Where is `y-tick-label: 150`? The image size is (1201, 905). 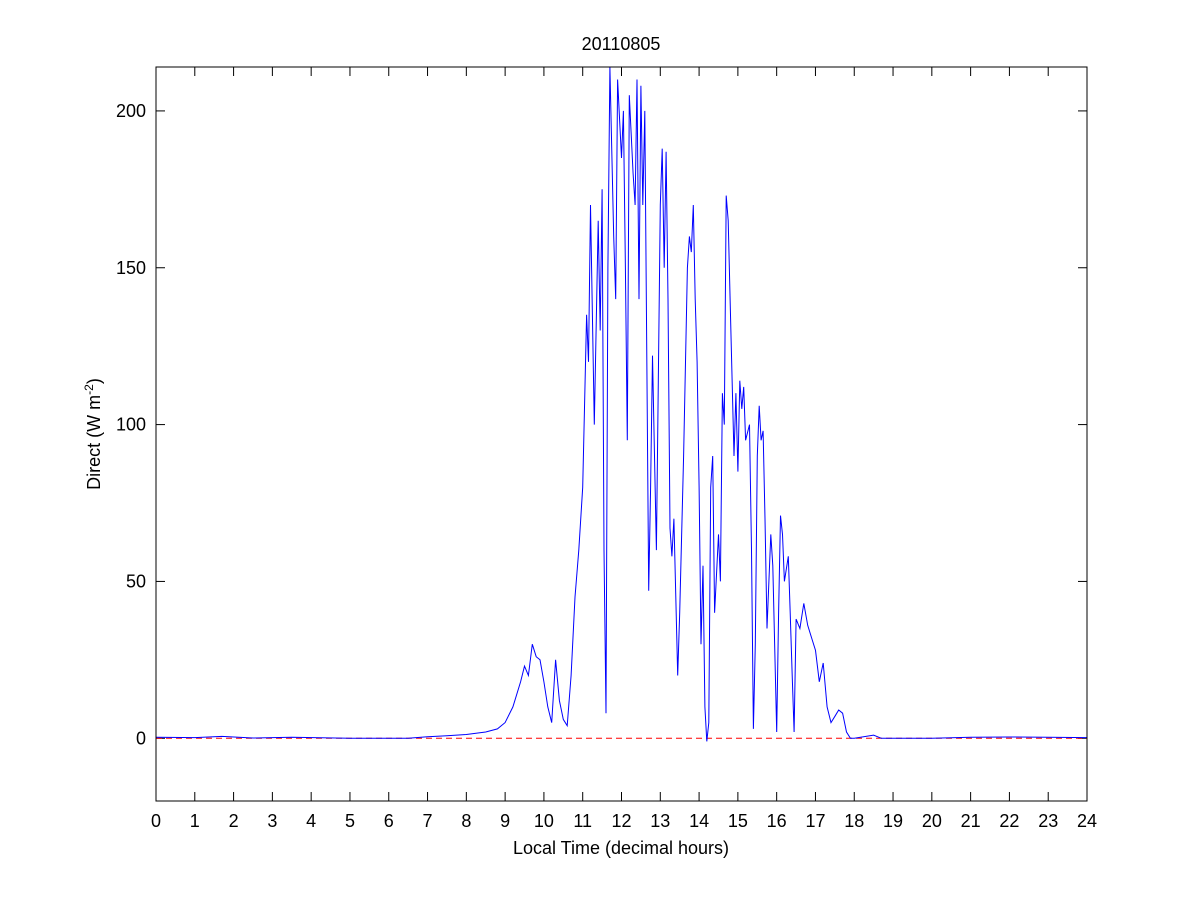 y-tick-label: 150 is located at coordinates (131, 268).